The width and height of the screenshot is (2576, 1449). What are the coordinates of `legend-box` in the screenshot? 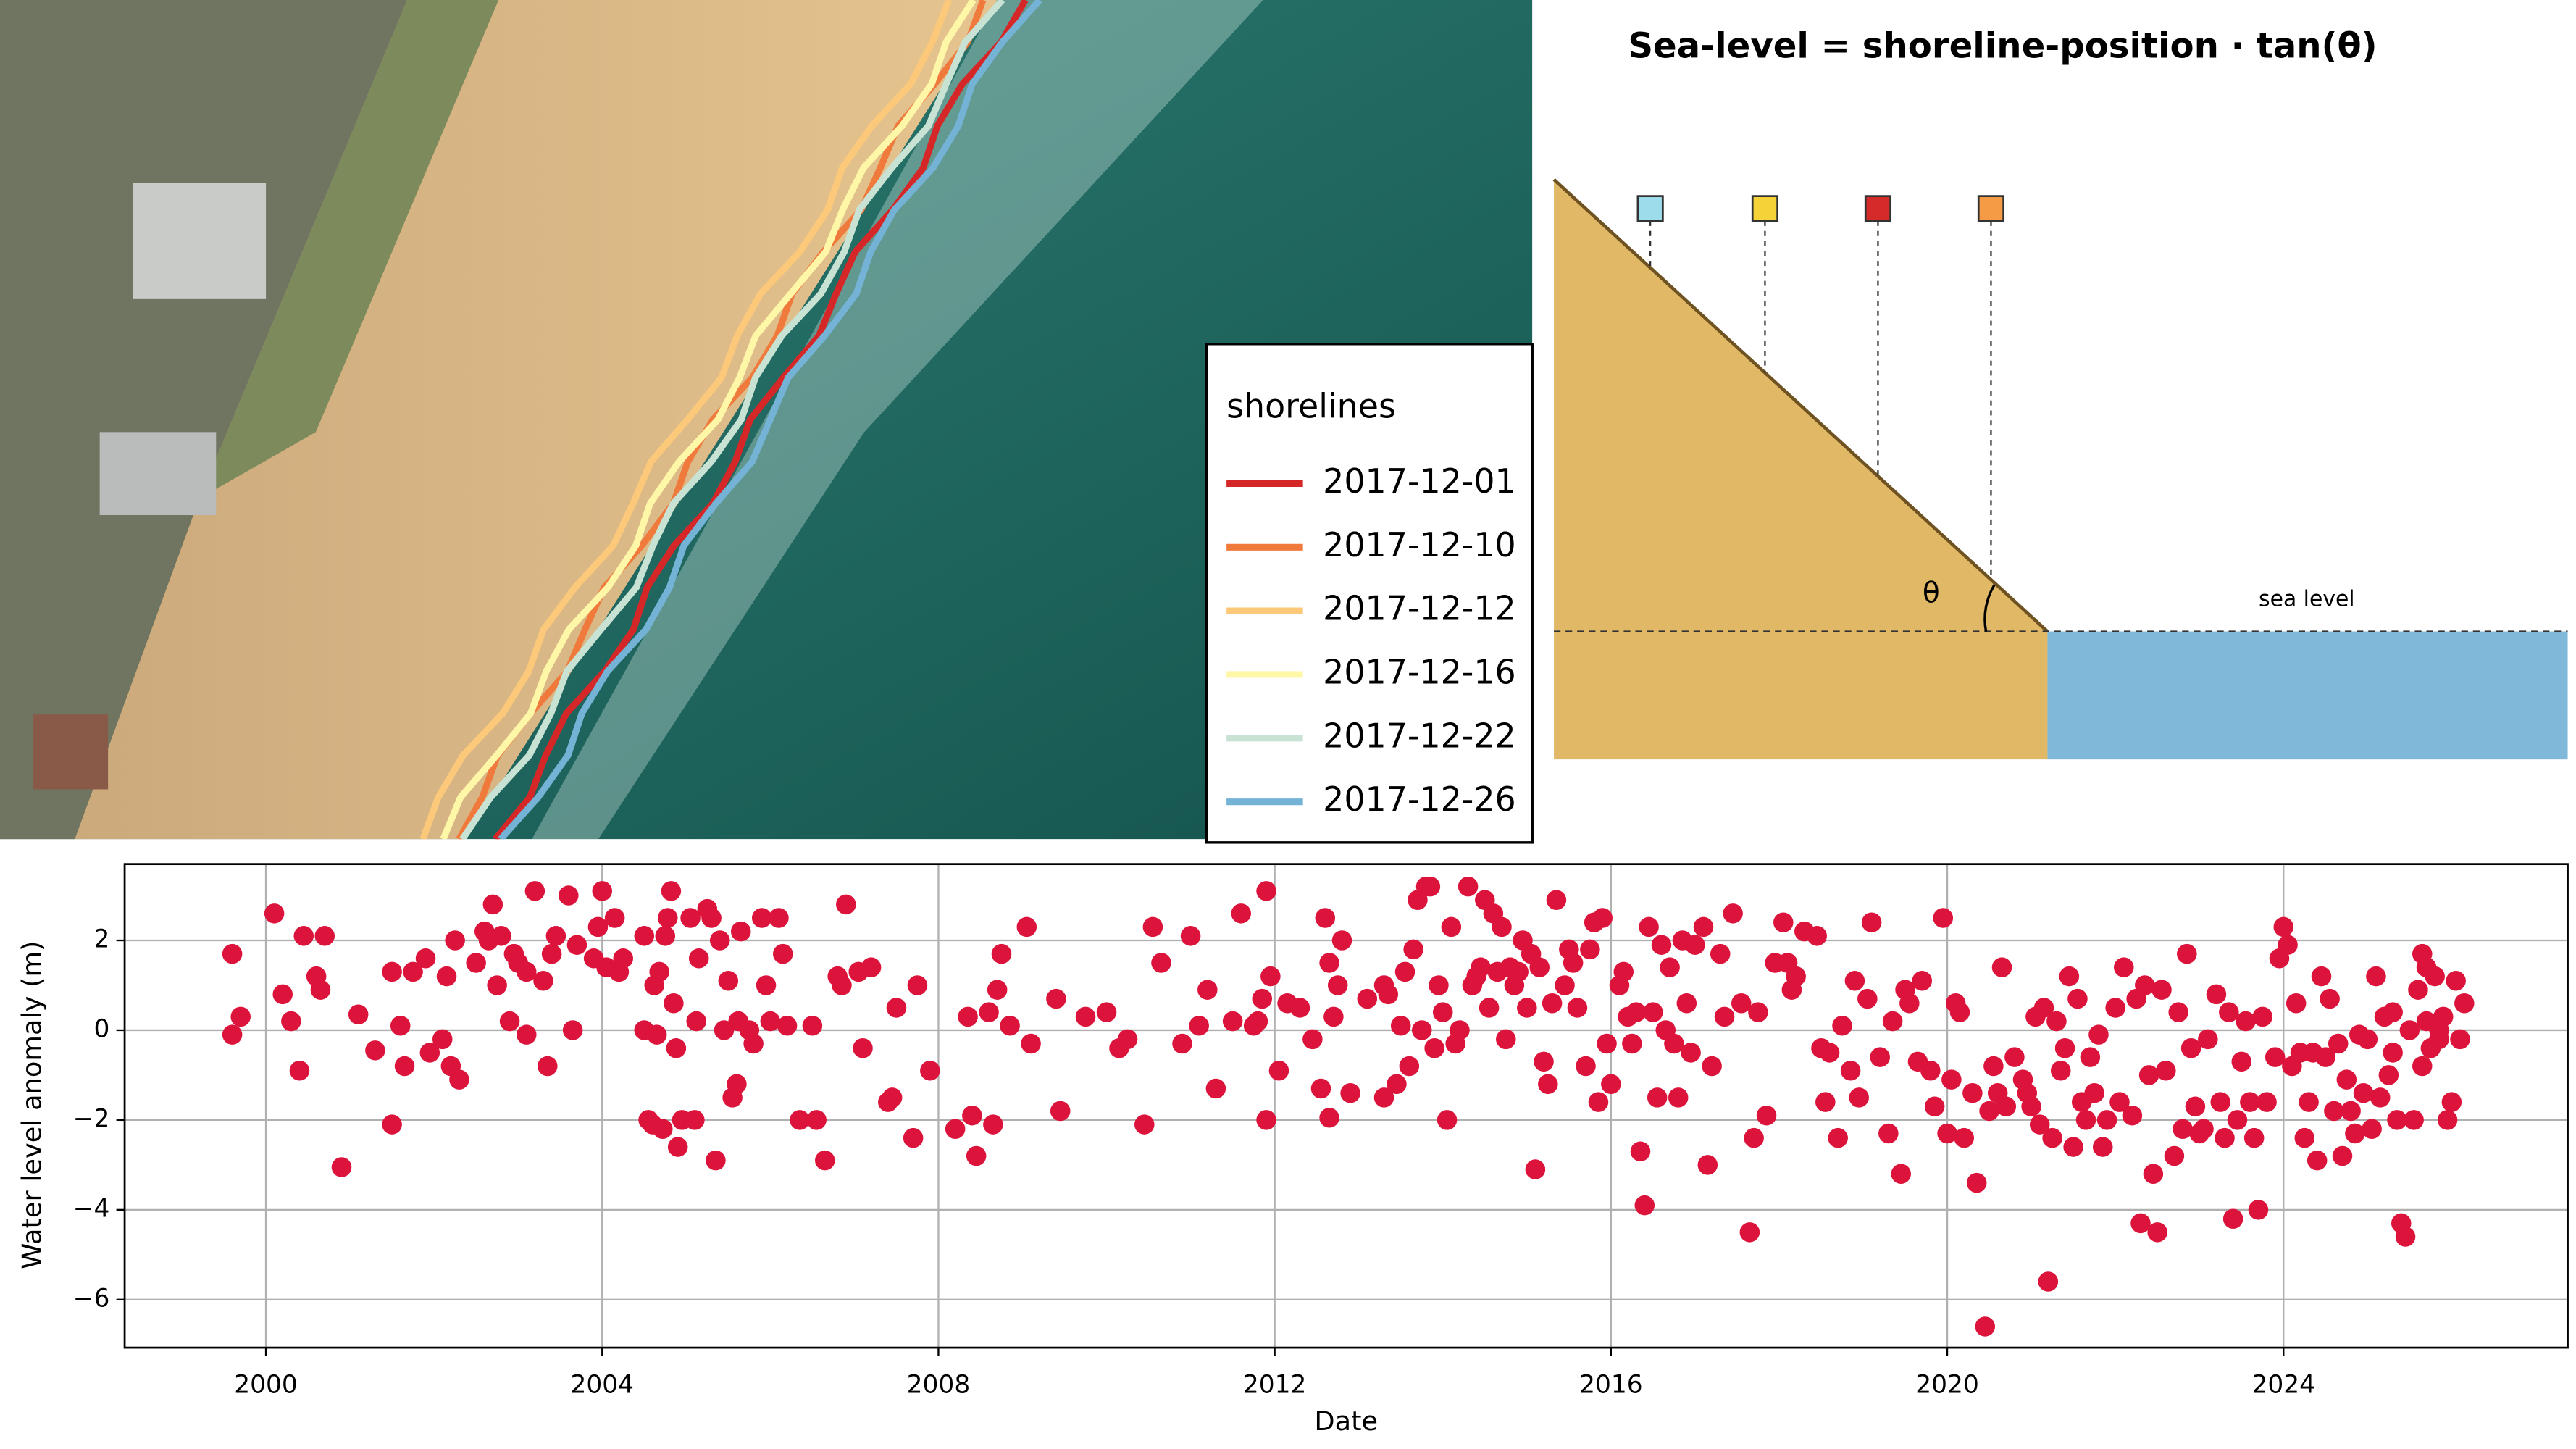 It's located at (1369, 594).